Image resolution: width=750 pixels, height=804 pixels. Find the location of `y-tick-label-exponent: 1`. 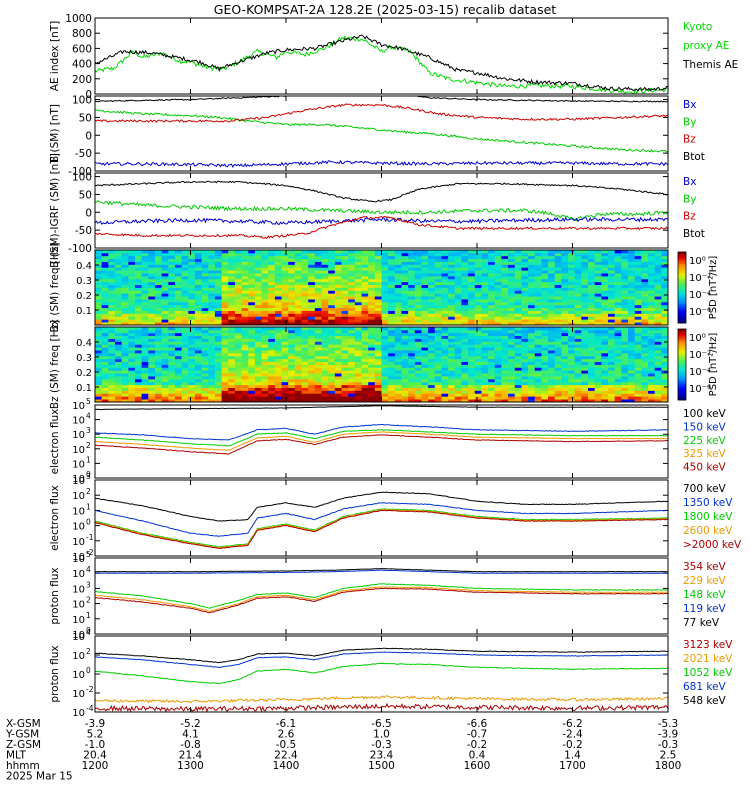

y-tick-label-exponent: 1 is located at coordinates (88, 506).